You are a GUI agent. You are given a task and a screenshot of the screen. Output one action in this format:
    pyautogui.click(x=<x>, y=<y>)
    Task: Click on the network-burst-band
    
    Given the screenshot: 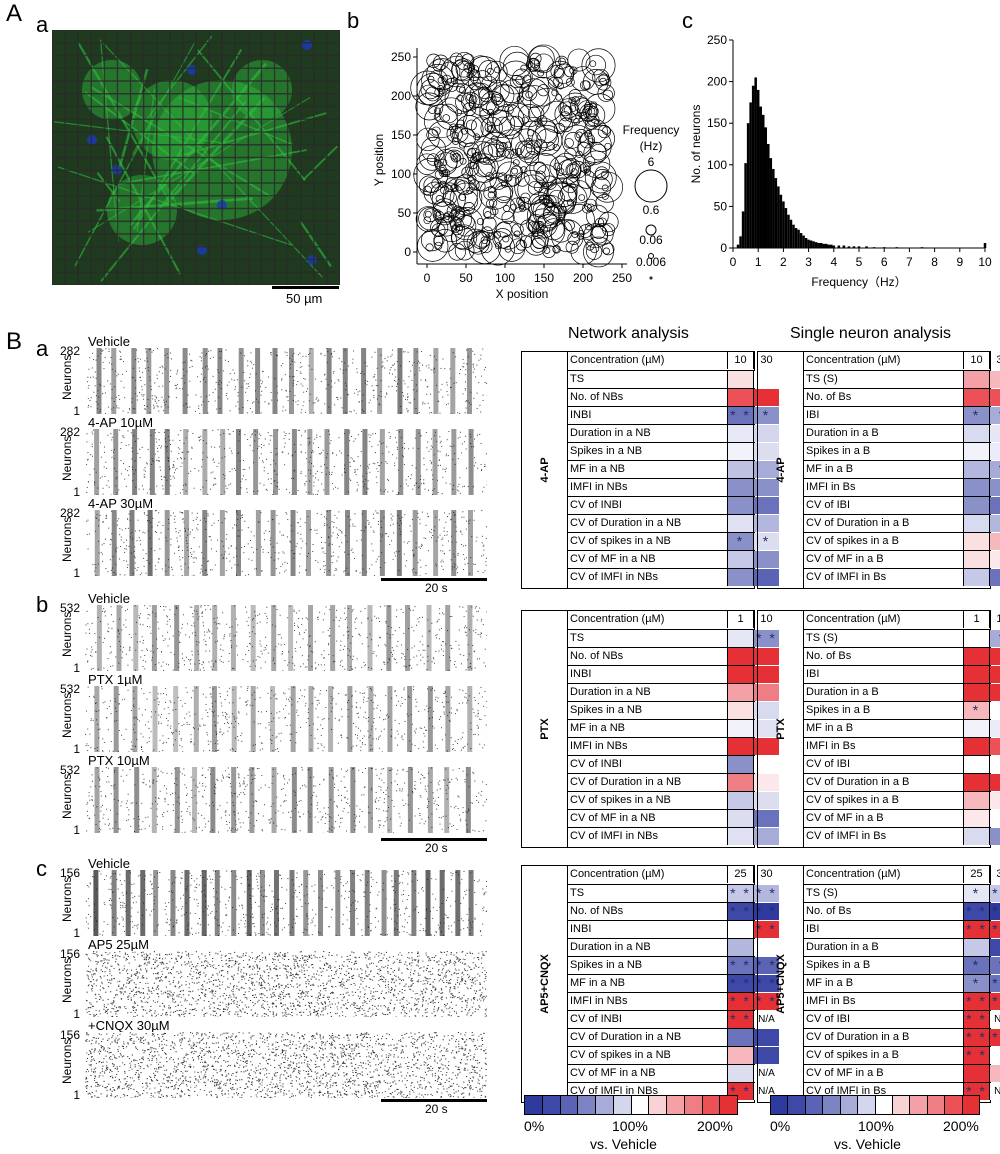 What is the action you would take?
    pyautogui.click(x=389, y=638)
    